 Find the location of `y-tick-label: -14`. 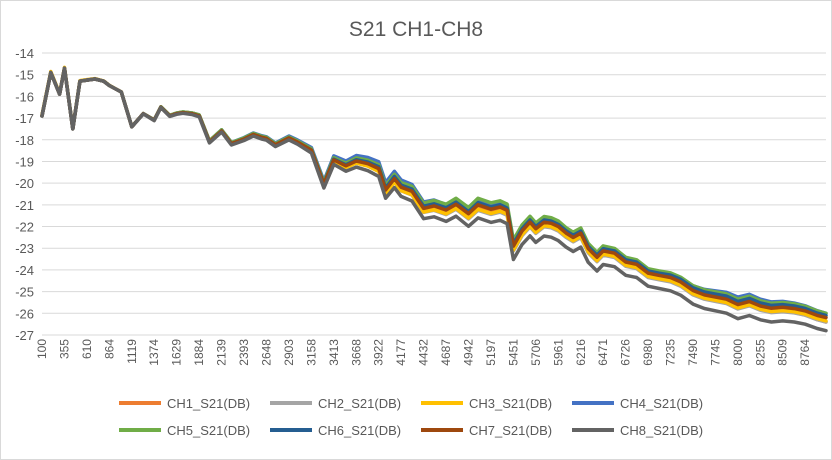

y-tick-label: -14 is located at coordinates (24, 53).